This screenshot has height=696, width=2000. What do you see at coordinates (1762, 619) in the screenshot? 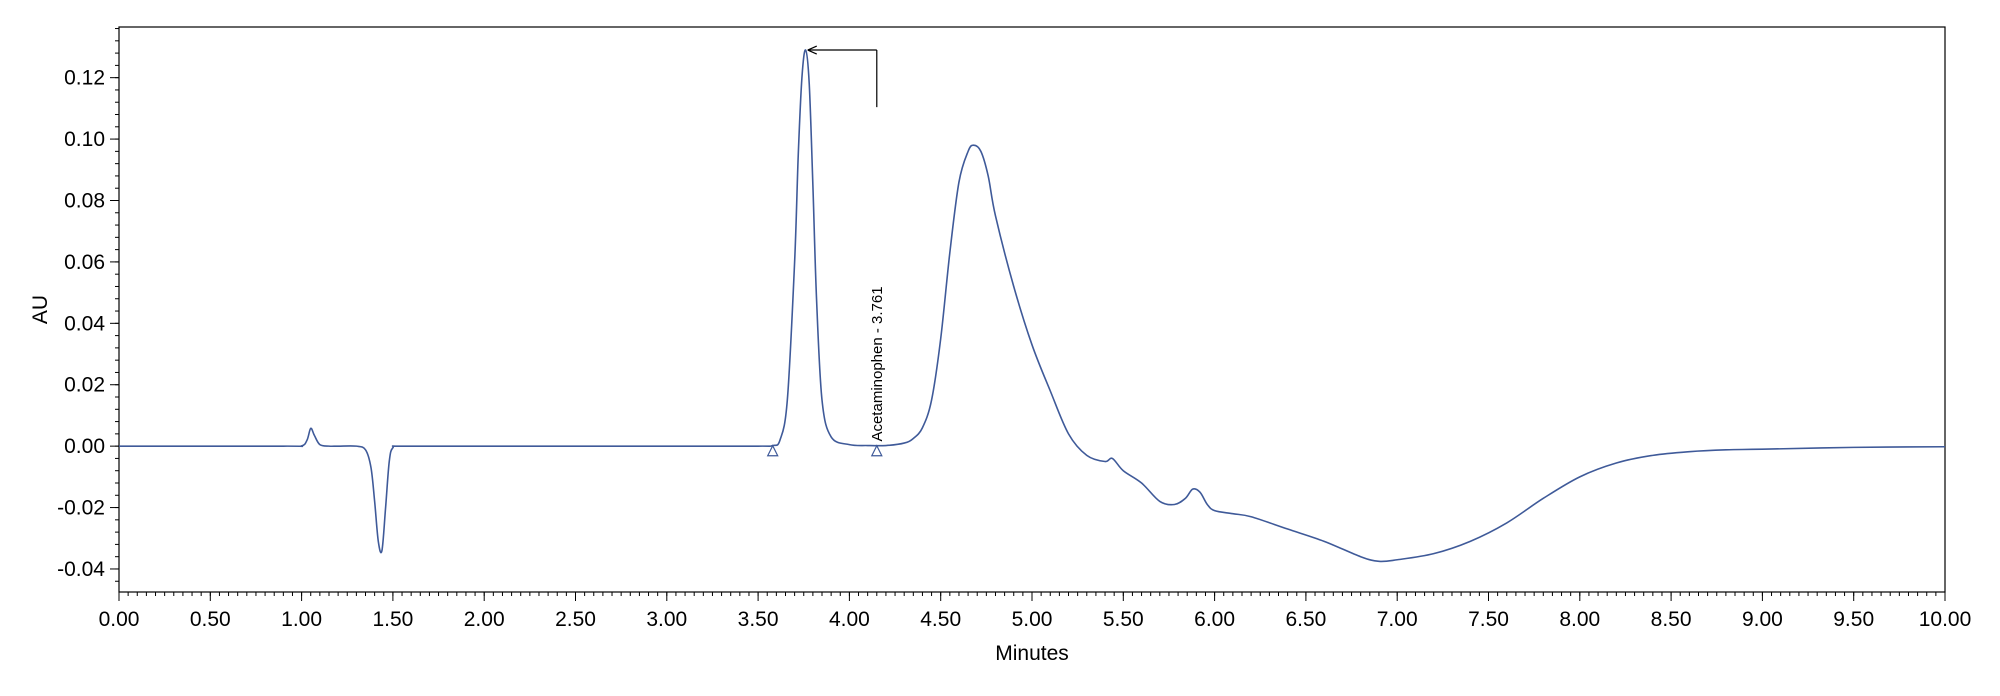
I see `x-tick-label: 9.00` at bounding box center [1762, 619].